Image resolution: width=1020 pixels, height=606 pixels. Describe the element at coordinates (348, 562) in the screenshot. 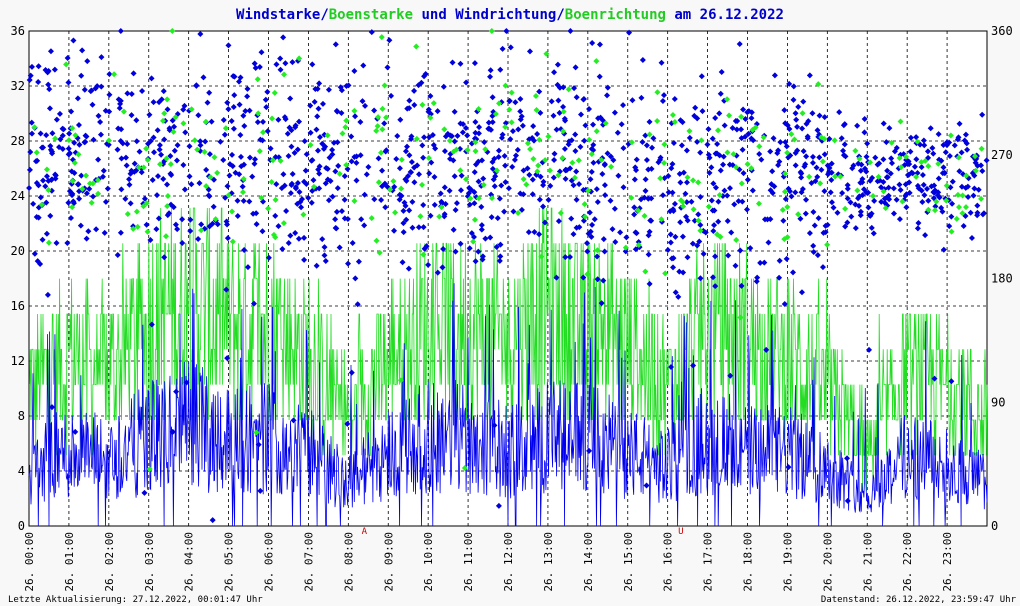

I see `x-tick-label: 26. 08:00` at that location.